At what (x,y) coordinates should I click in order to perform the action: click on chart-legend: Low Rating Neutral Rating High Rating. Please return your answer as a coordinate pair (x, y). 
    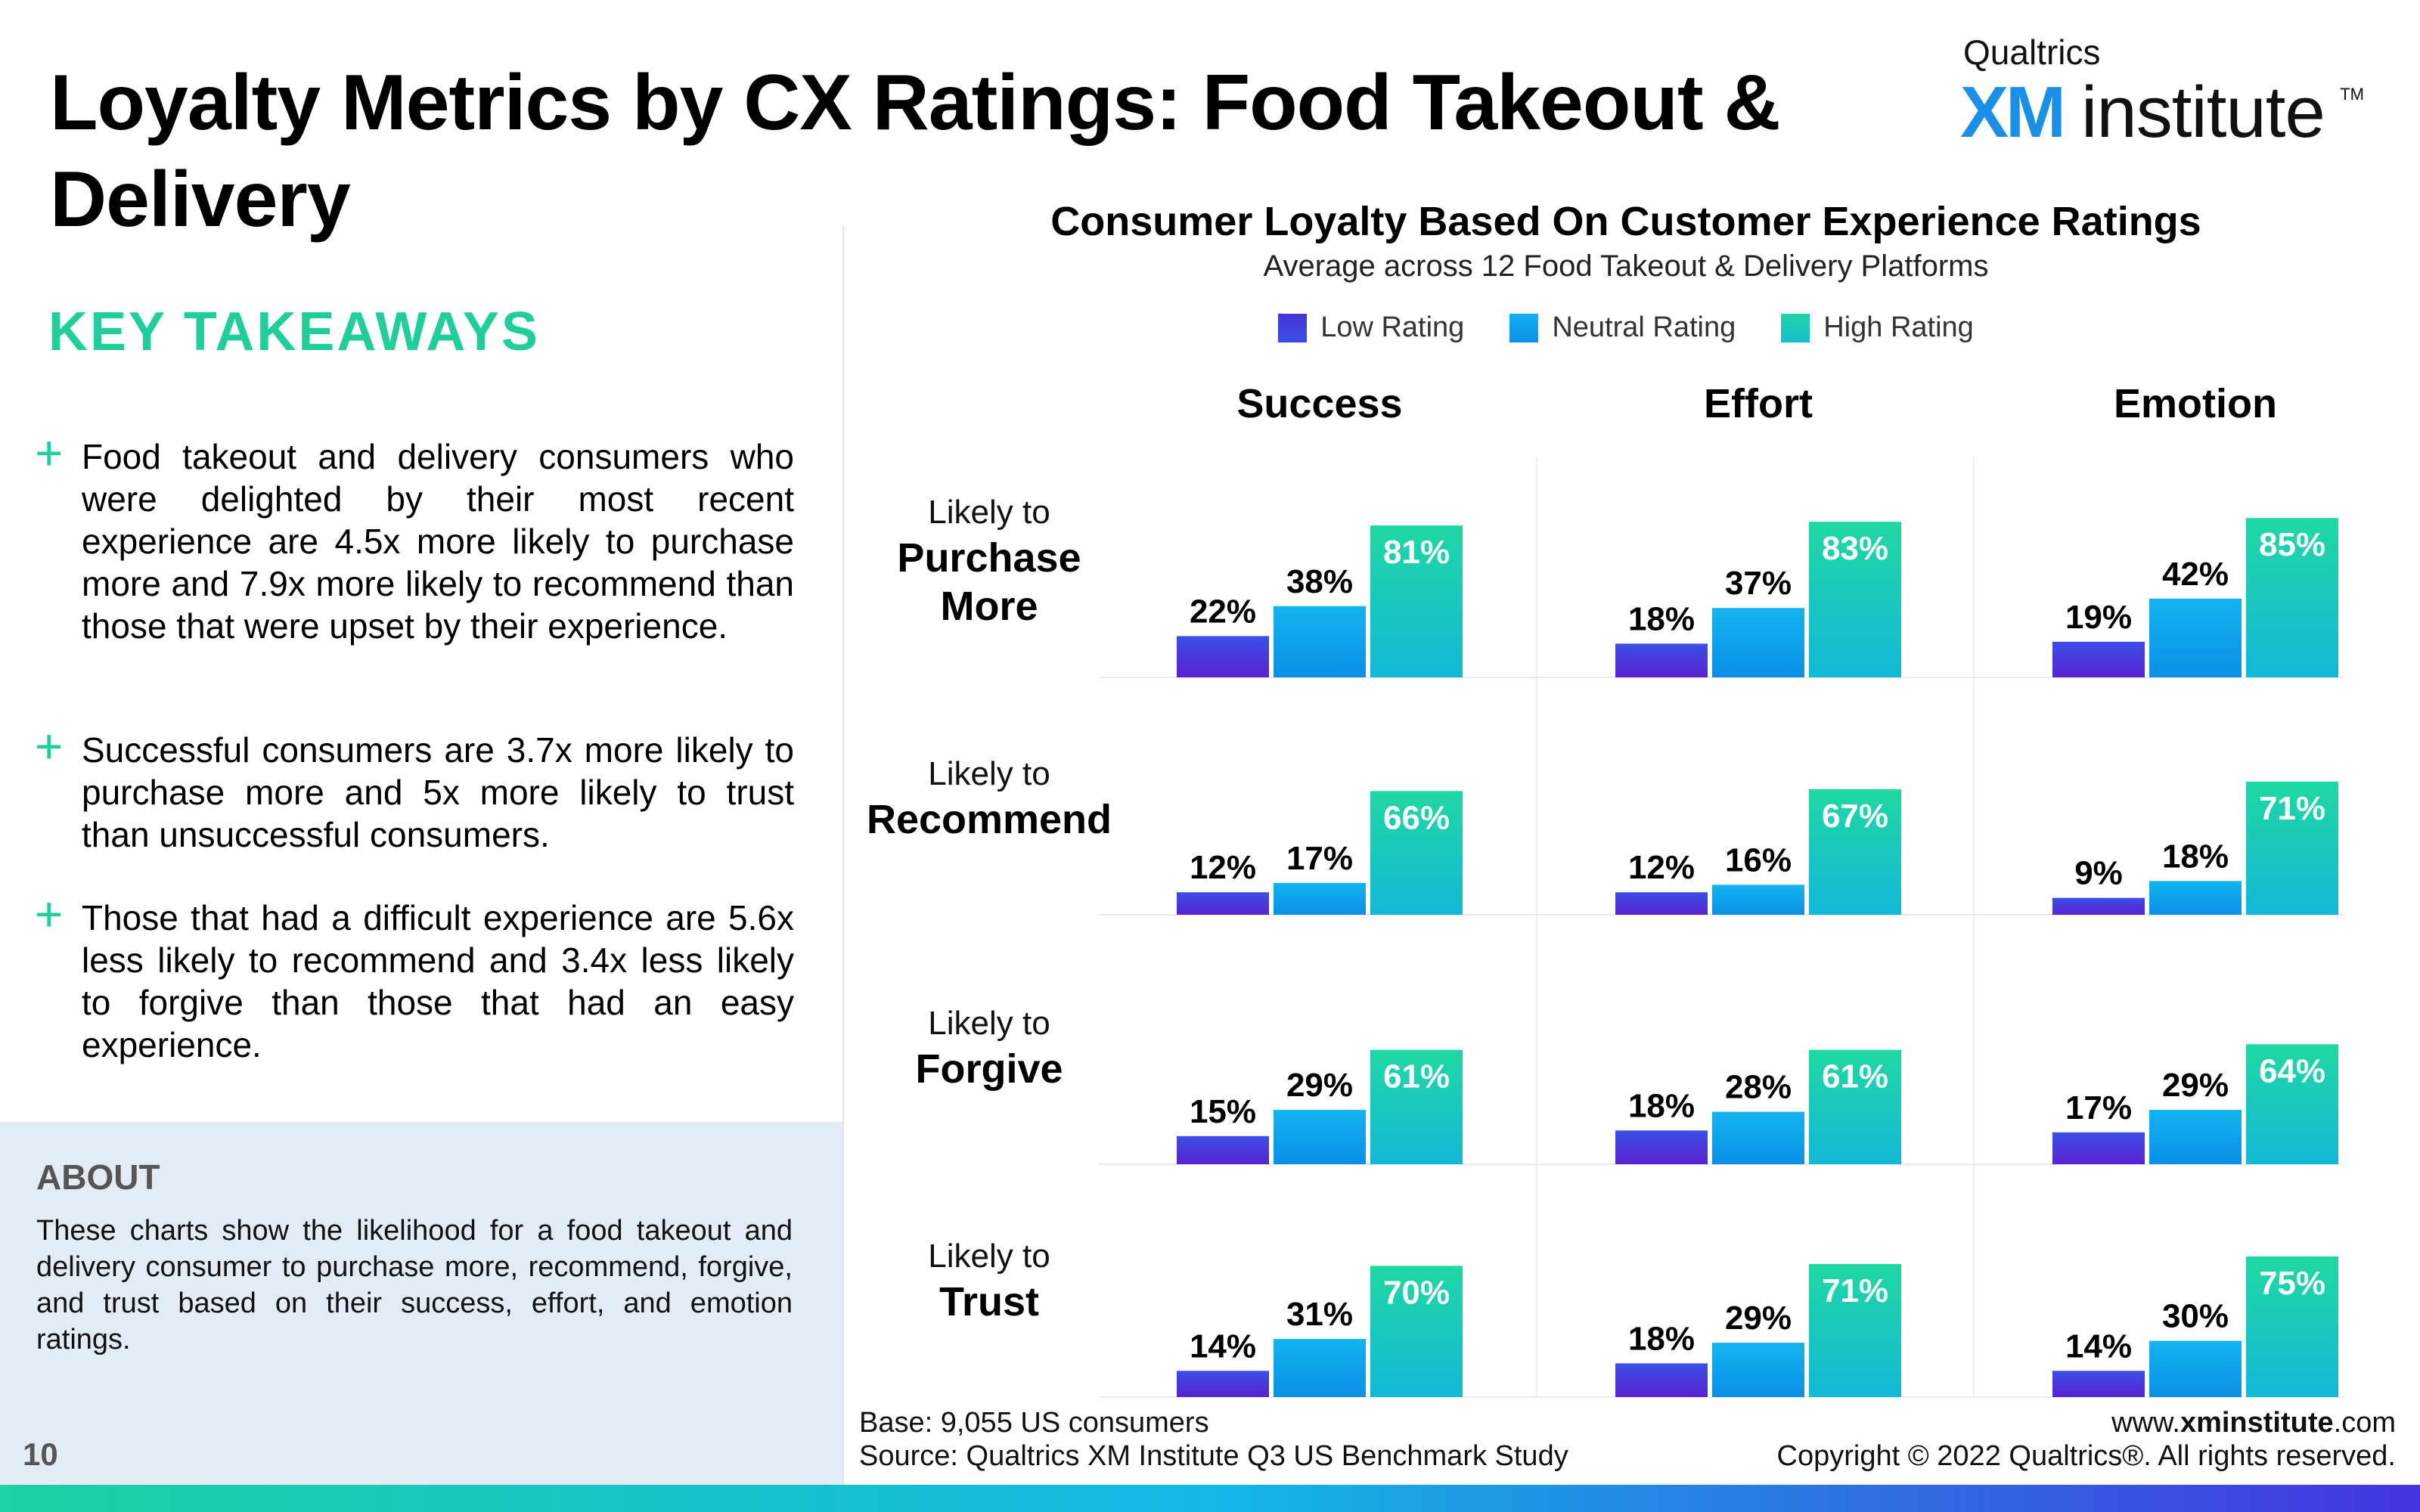
    Looking at the image, I should click on (1626, 327).